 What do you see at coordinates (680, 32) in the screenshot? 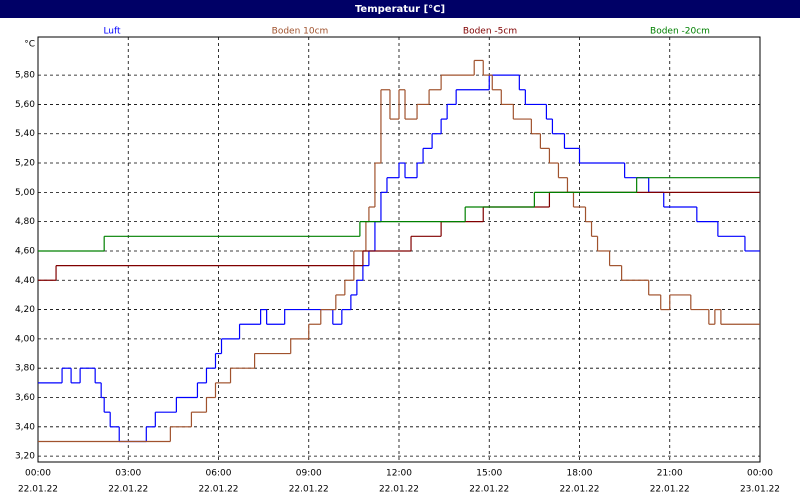
I see `legend-entry: Boden -20cm` at bounding box center [680, 32].